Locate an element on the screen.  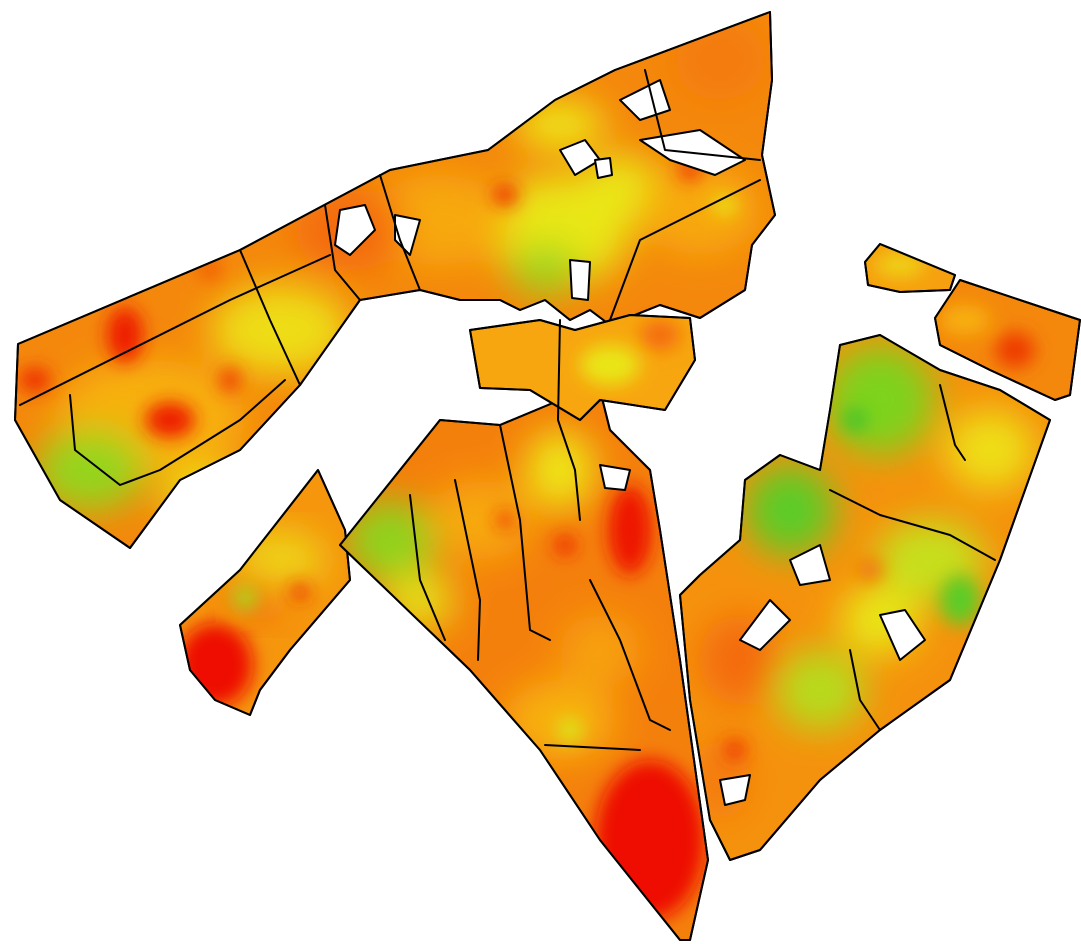
field-block-northeast is located at coordinates (972, 322).